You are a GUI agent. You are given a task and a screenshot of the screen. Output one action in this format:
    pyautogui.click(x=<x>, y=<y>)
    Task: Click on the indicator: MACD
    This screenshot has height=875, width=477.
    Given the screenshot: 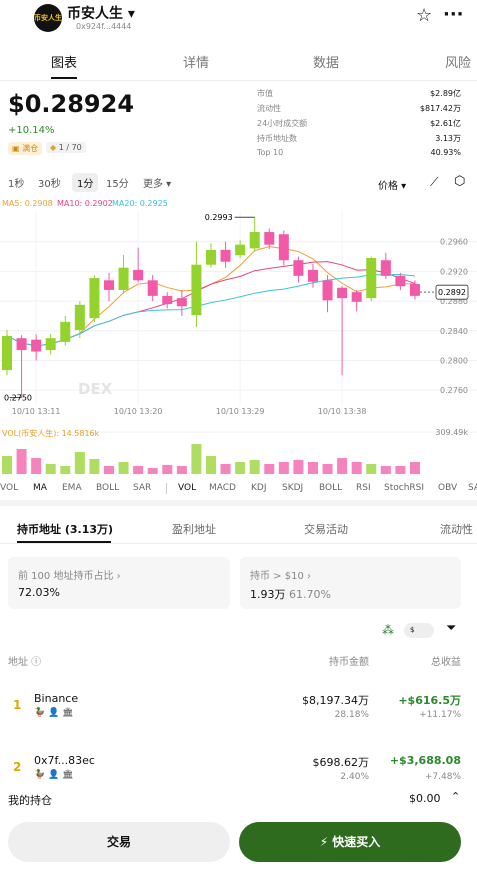 What is the action you would take?
    pyautogui.click(x=222, y=488)
    